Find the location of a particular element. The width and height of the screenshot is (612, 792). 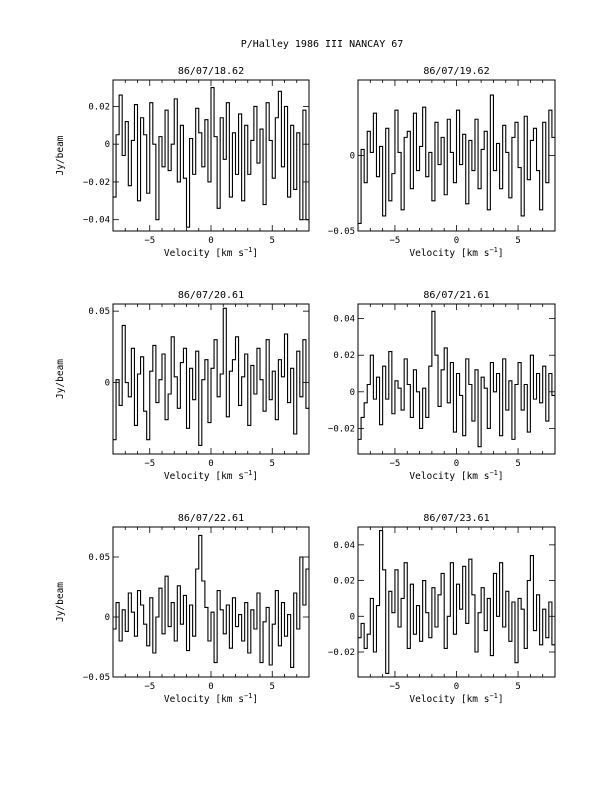

chart-panel-2: 86/07/19.62 −5 0 5 0 −0.05 Velocity [km s−1] is located at coordinates (442, 162).